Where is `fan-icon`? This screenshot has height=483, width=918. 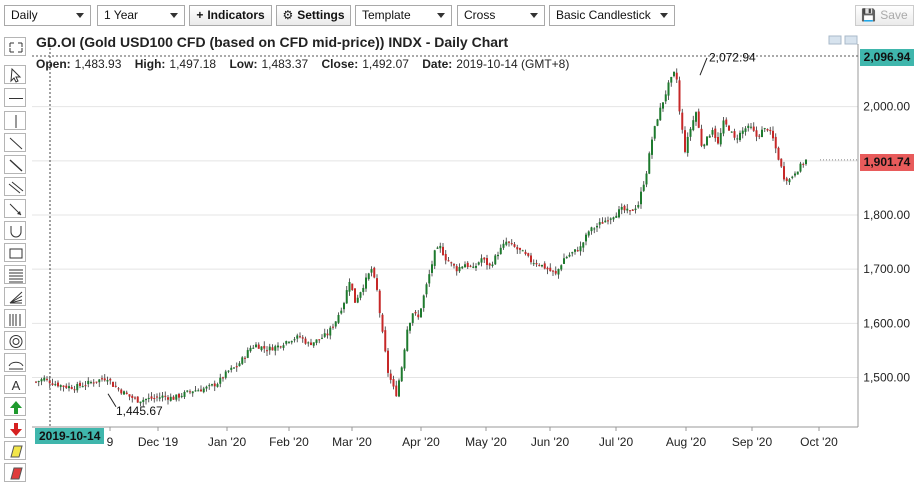 fan-icon is located at coordinates (16, 297).